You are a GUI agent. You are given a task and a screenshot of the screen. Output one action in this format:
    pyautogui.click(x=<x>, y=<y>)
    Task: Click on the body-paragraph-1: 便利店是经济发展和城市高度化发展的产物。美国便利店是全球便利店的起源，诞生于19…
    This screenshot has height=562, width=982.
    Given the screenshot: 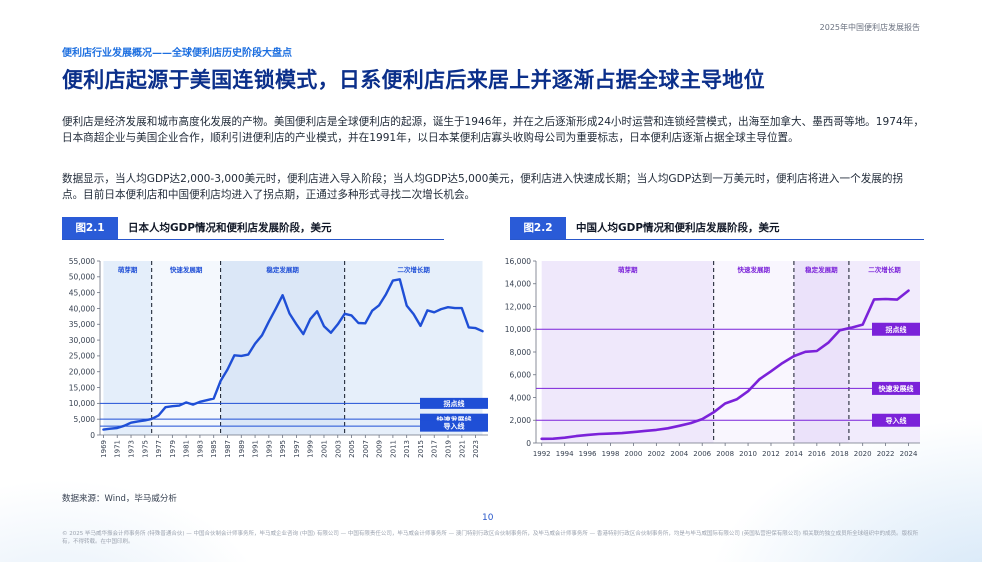 What is the action you would take?
    pyautogui.click(x=493, y=130)
    